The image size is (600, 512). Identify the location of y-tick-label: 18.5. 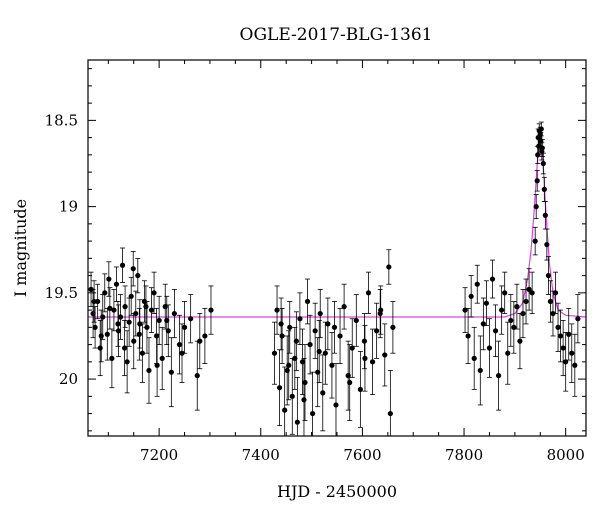
(61, 120).